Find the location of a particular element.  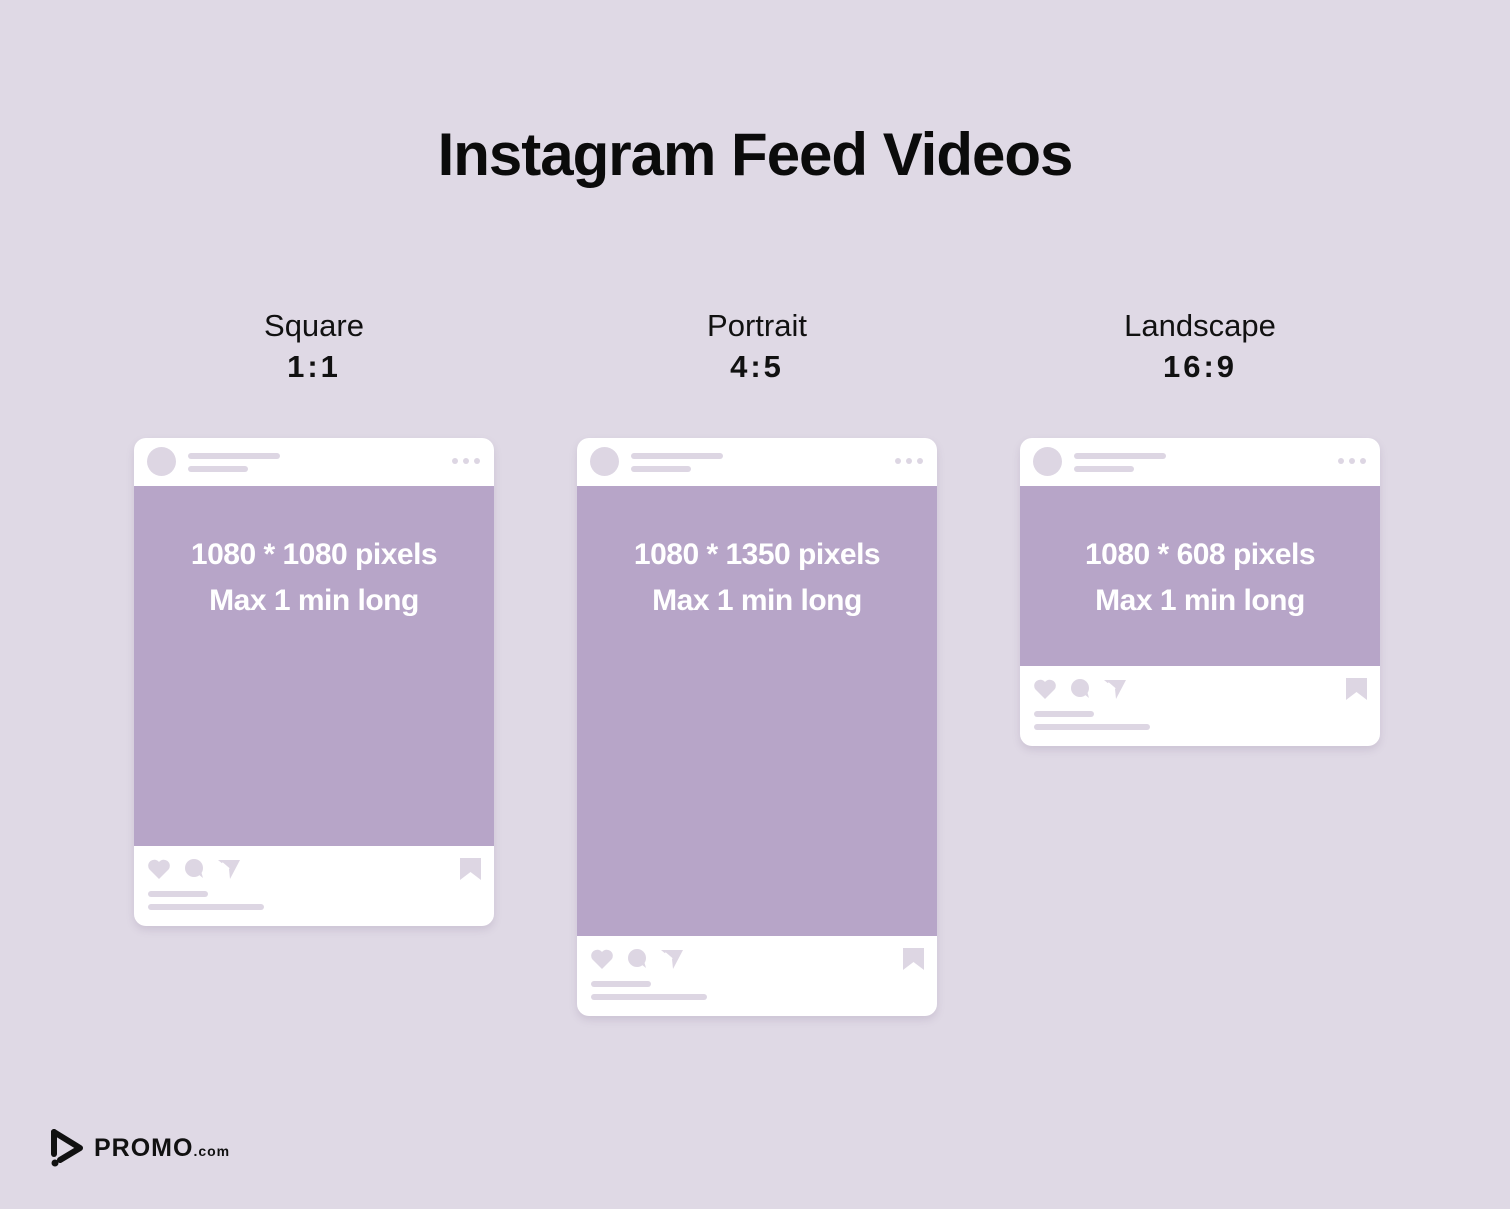

aspect-ratio: 16:9 is located at coordinates (1200, 366).